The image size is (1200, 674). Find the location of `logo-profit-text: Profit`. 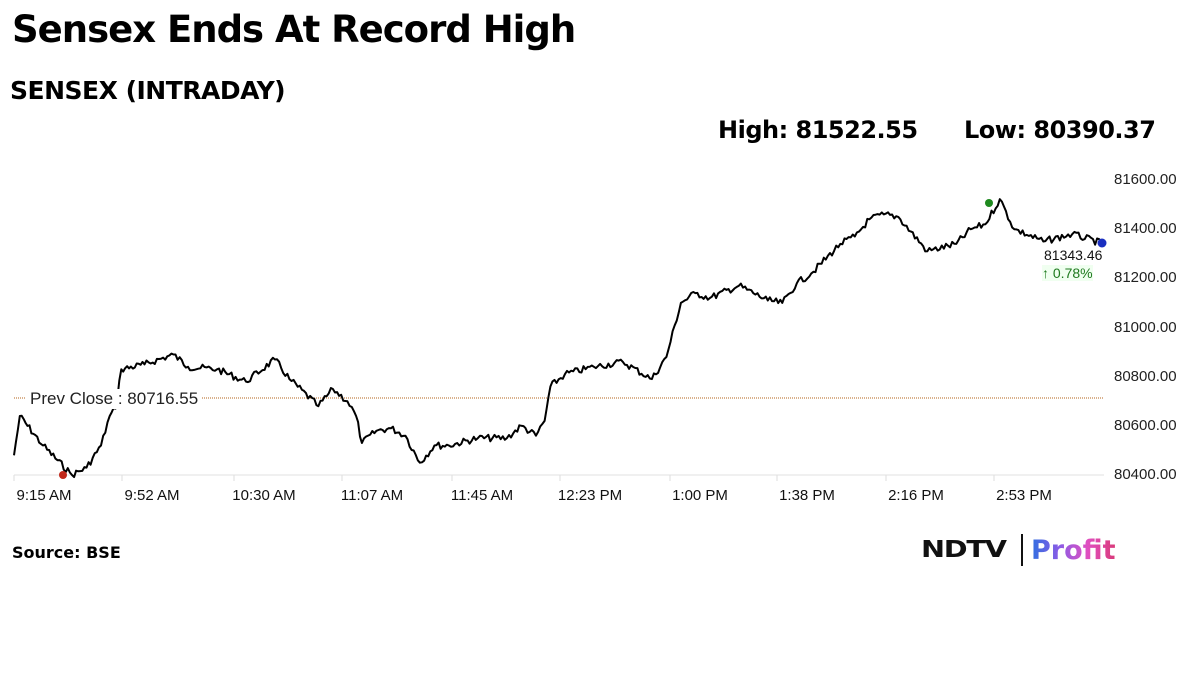

logo-profit-text: Profit is located at coordinates (1073, 550).